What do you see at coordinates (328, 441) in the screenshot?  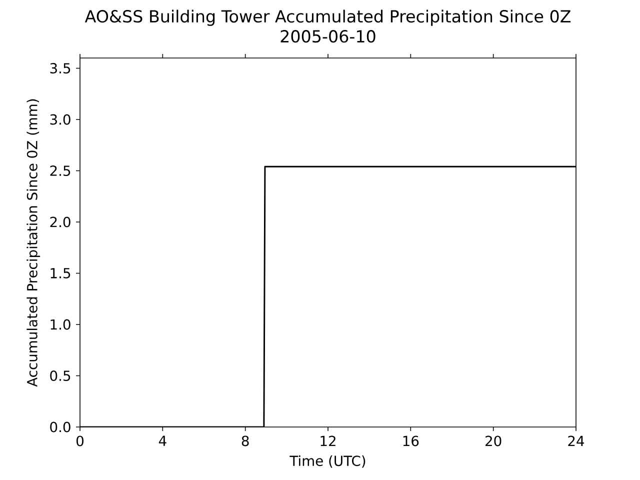 I see `x-tick-label: 12` at bounding box center [328, 441].